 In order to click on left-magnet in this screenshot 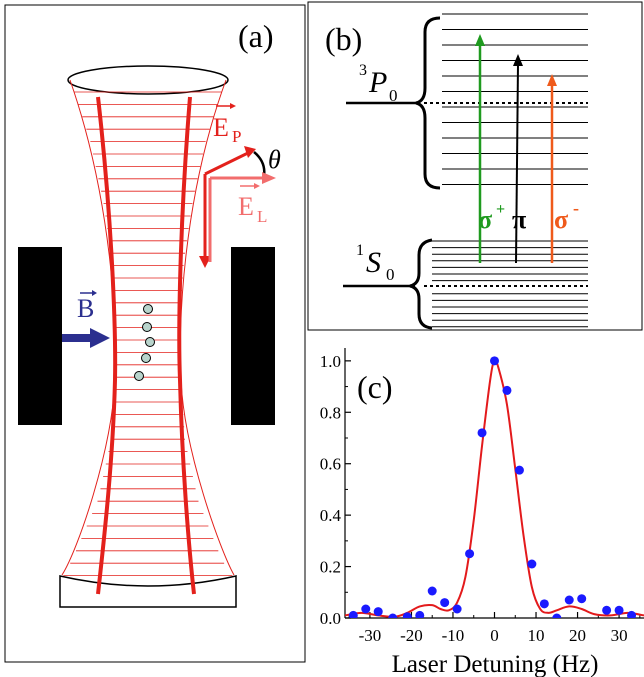, I will do `click(40, 336)`.